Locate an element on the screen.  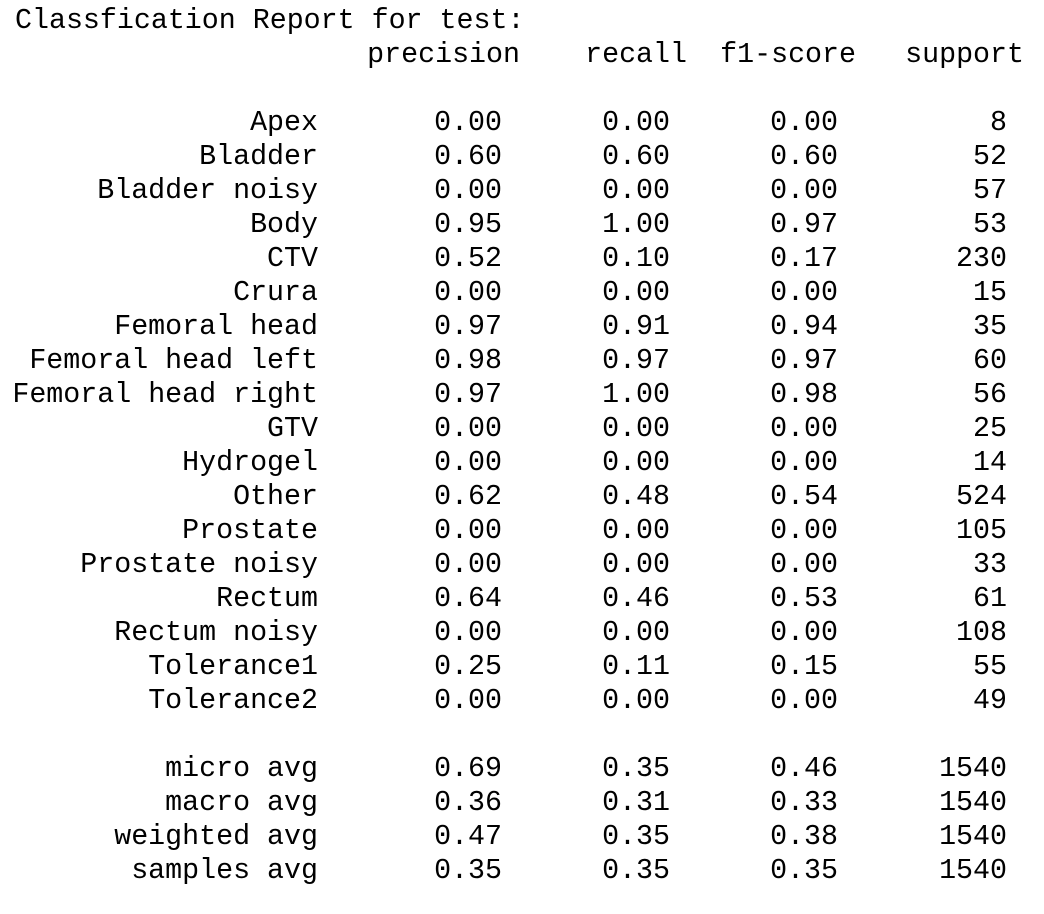
f1-score-value: 0.35 is located at coordinates (804, 871).